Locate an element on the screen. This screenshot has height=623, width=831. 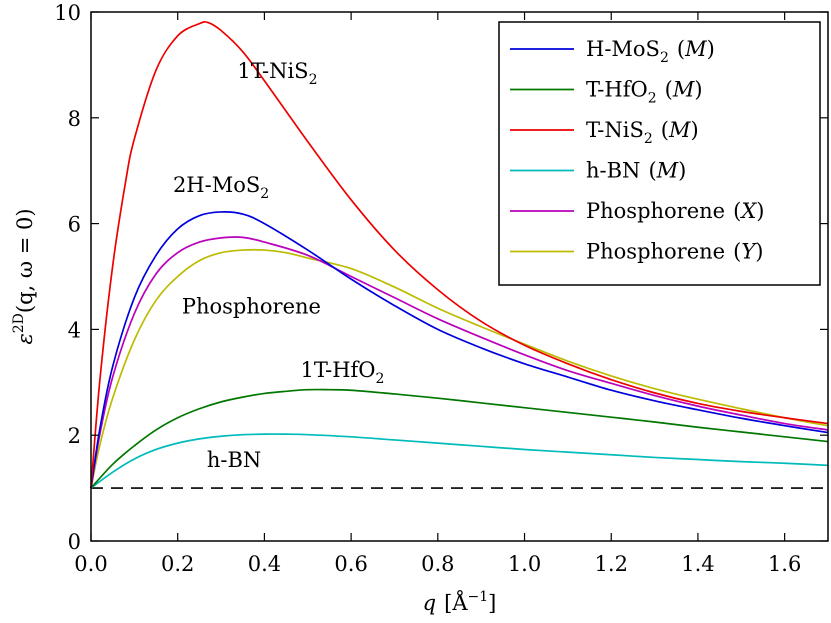
y-tick-label: 10 is located at coordinates (67, 13).